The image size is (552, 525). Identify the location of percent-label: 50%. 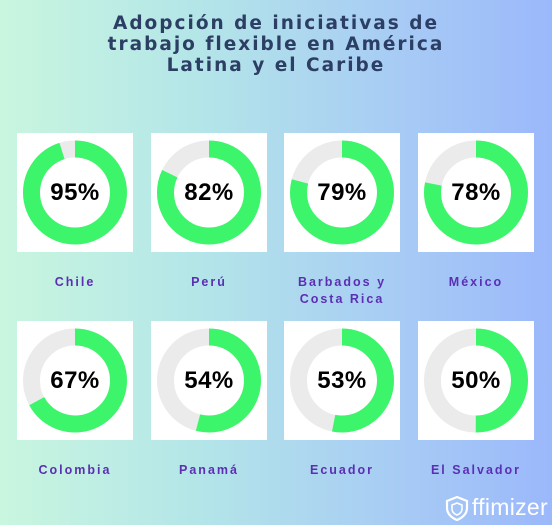
(476, 380).